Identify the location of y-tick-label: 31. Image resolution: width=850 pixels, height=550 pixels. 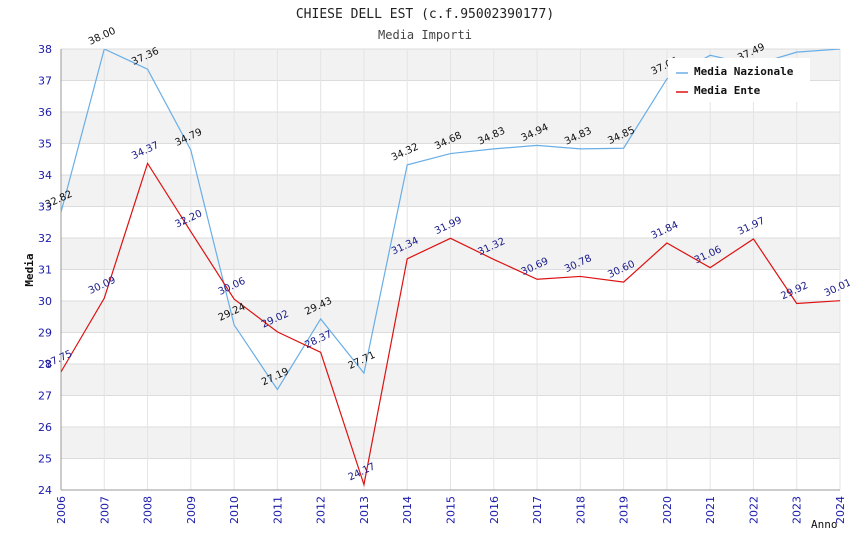
(45, 270).